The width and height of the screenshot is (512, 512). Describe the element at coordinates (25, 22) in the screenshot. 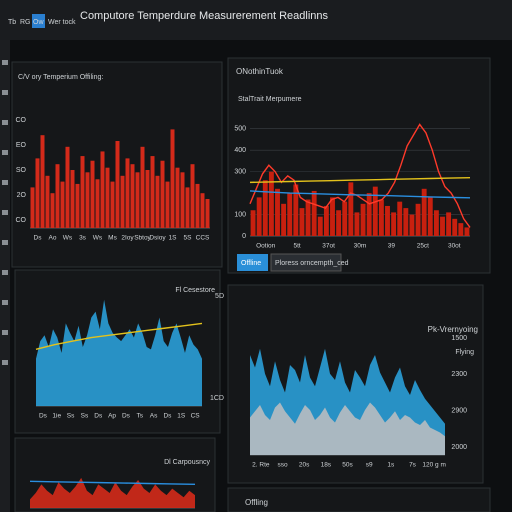

I see `tab: RG` at that location.